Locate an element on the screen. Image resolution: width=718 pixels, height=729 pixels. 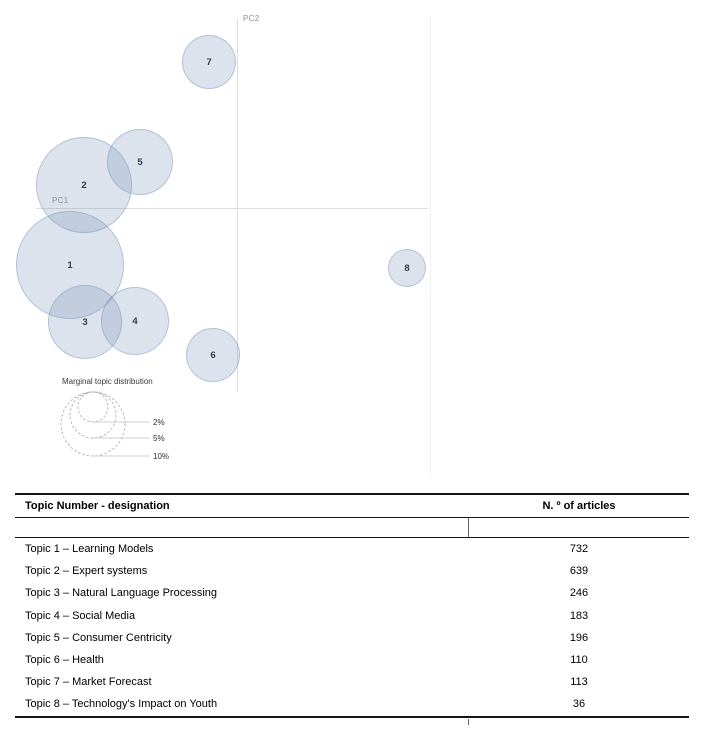
topic-bubble-number: 4 is located at coordinates (135, 321).